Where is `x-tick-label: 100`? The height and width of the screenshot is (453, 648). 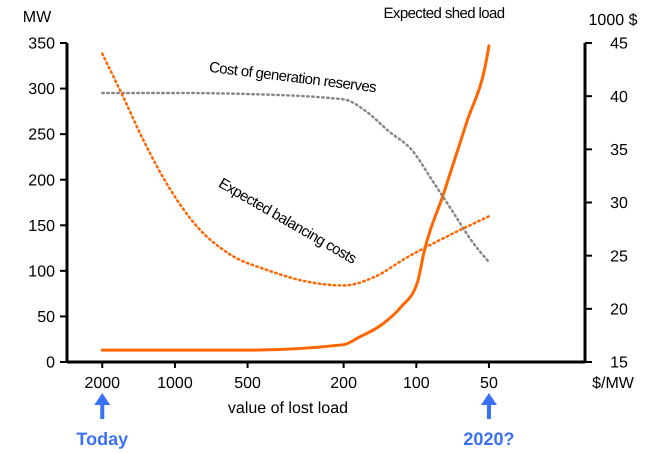
x-tick-label: 100 is located at coordinates (416, 383).